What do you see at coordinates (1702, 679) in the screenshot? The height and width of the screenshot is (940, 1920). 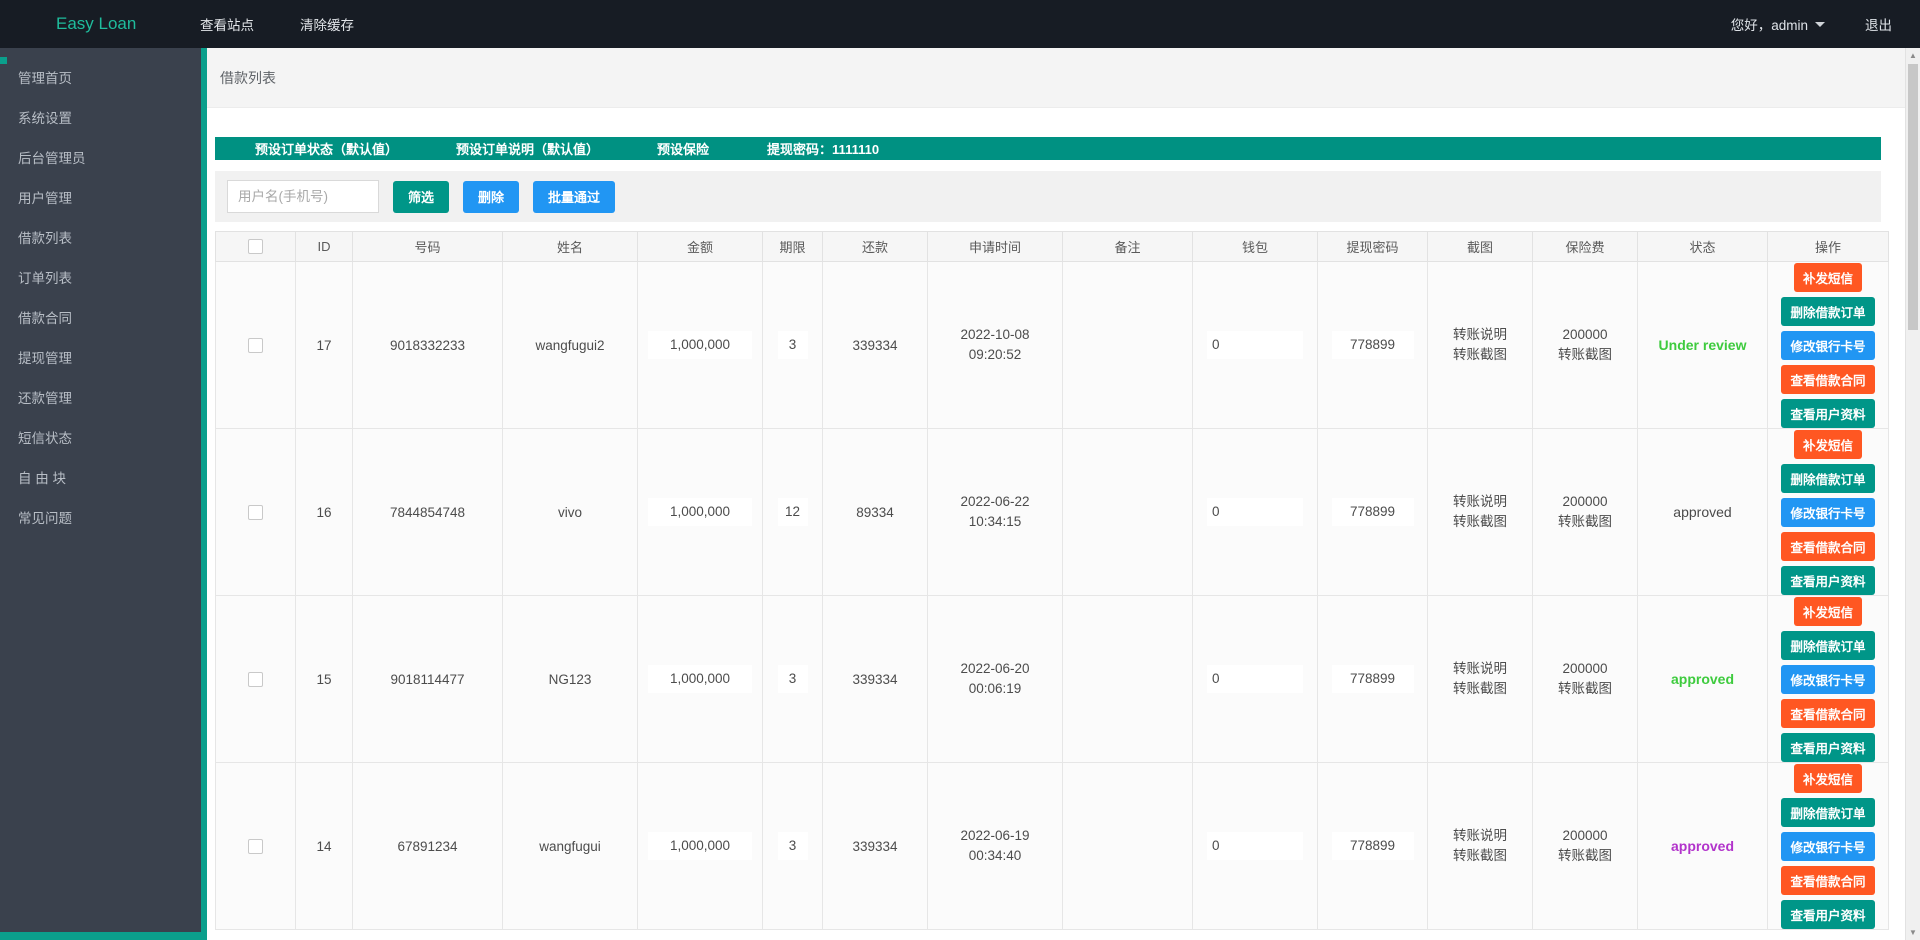 I see `status-text: approved` at bounding box center [1702, 679].